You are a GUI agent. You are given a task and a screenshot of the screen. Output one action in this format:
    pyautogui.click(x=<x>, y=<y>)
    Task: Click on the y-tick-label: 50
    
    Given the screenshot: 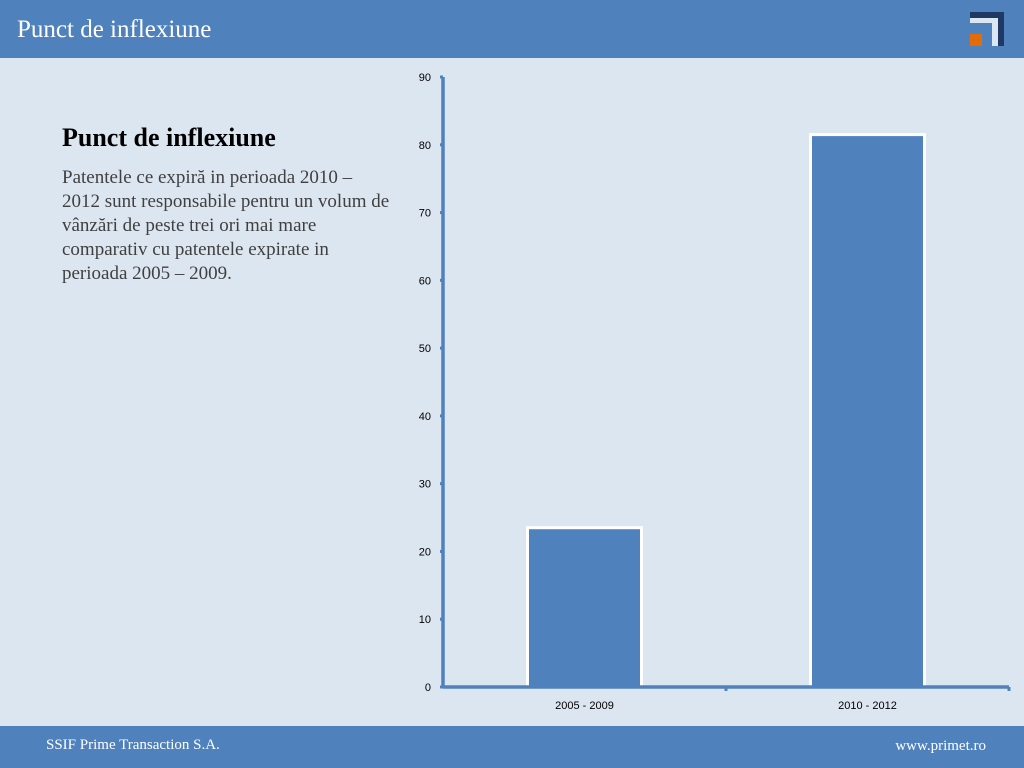 What is the action you would take?
    pyautogui.click(x=425, y=349)
    